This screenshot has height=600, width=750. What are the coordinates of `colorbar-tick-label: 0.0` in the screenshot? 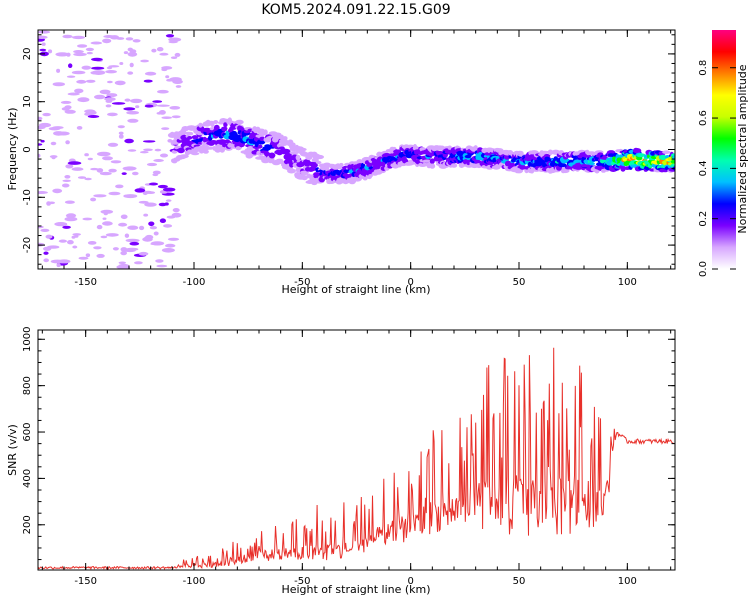 It's located at (703, 269).